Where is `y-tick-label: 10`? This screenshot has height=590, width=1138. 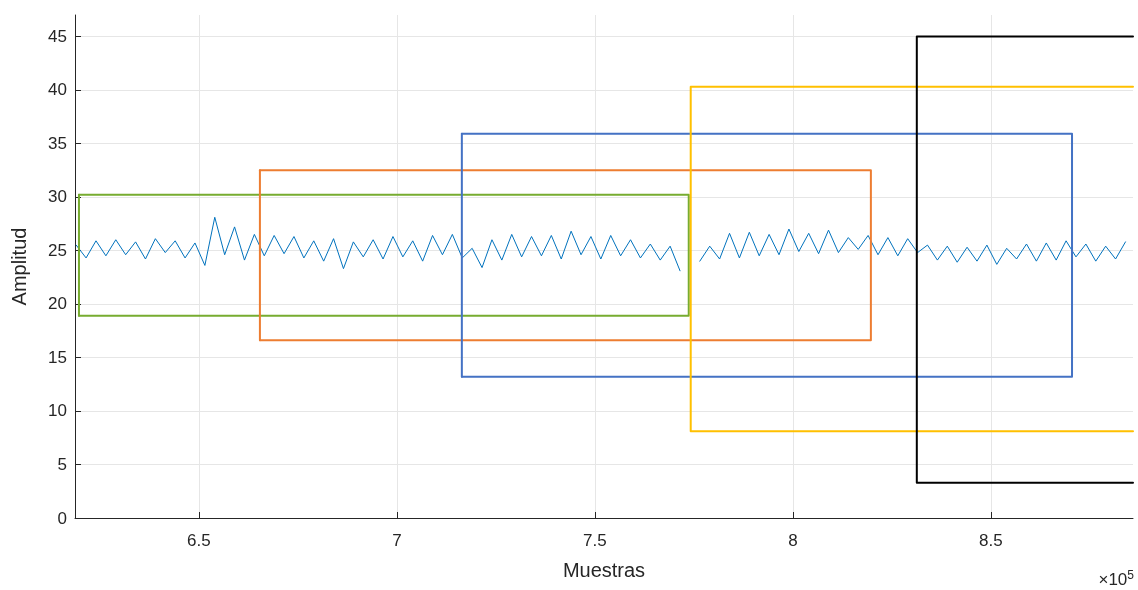 y-tick-label: 10 is located at coordinates (57, 411).